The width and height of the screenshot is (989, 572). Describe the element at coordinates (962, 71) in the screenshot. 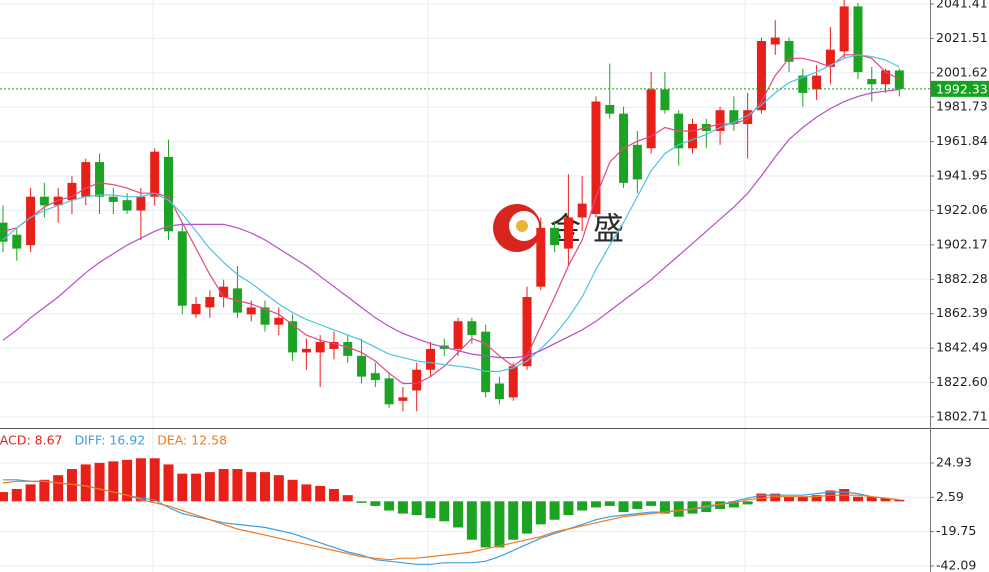

I see `y-tick-label: 2001.62` at that location.